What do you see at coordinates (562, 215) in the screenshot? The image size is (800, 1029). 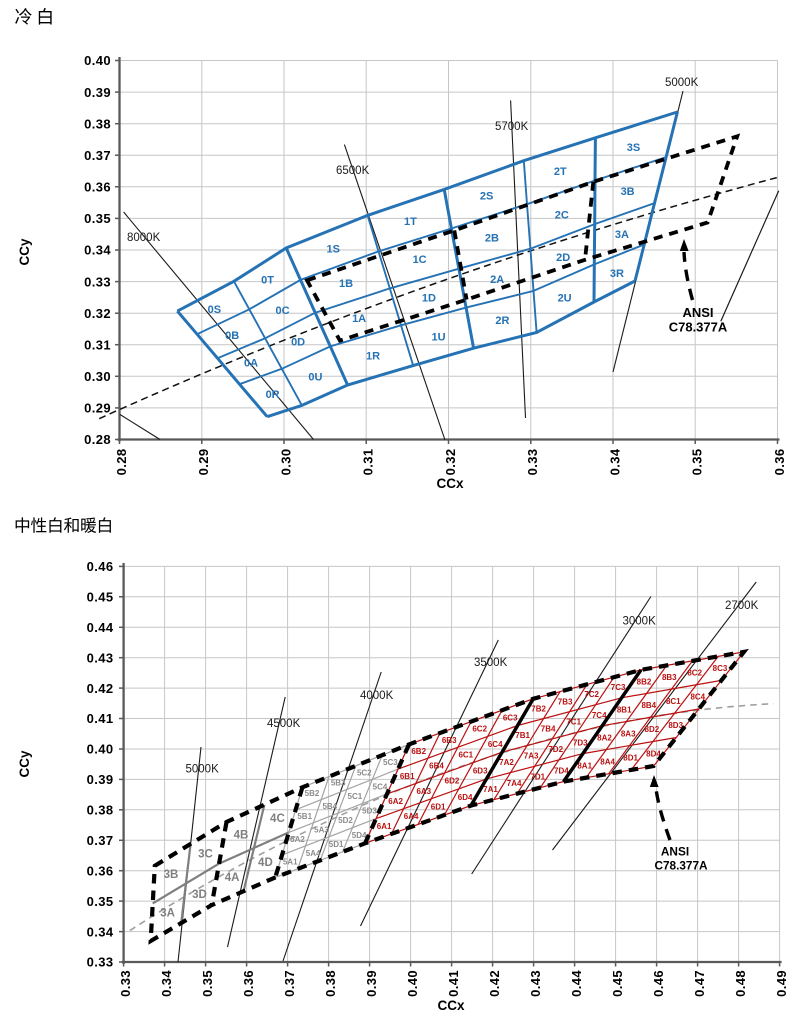 I see `svg-text: 2C` at bounding box center [562, 215].